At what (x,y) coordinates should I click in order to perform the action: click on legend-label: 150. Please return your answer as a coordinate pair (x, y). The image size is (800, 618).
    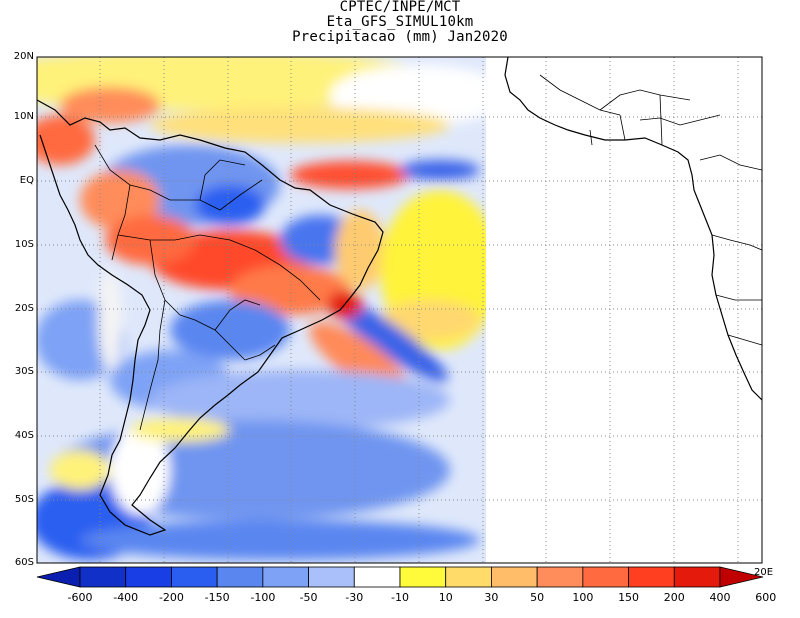
    Looking at the image, I should click on (629, 597).